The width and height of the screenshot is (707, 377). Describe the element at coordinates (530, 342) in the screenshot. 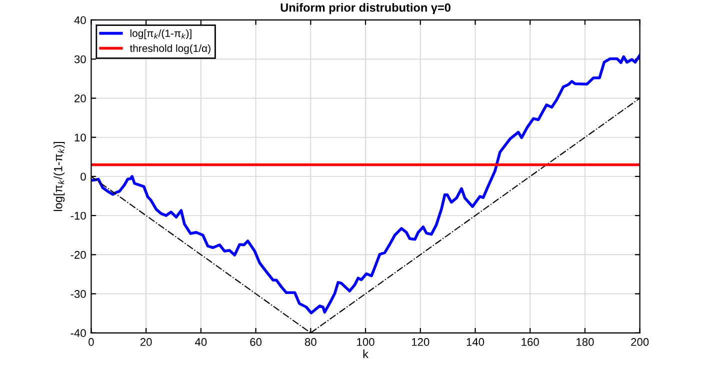

I see `x-tick-label: 160` at that location.